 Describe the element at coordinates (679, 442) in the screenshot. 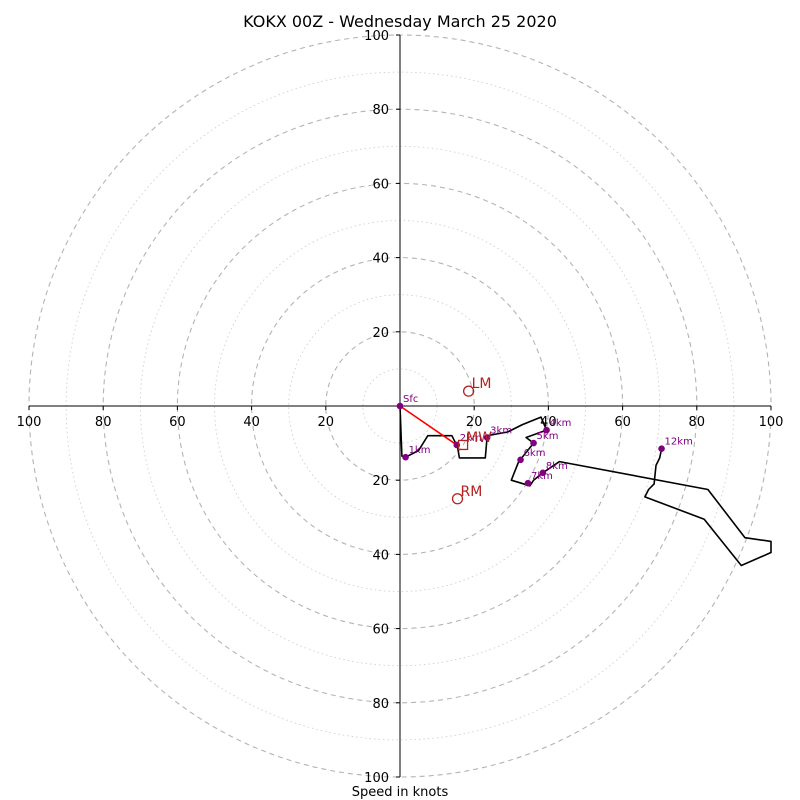

I see `height-label-12km: 12km` at that location.